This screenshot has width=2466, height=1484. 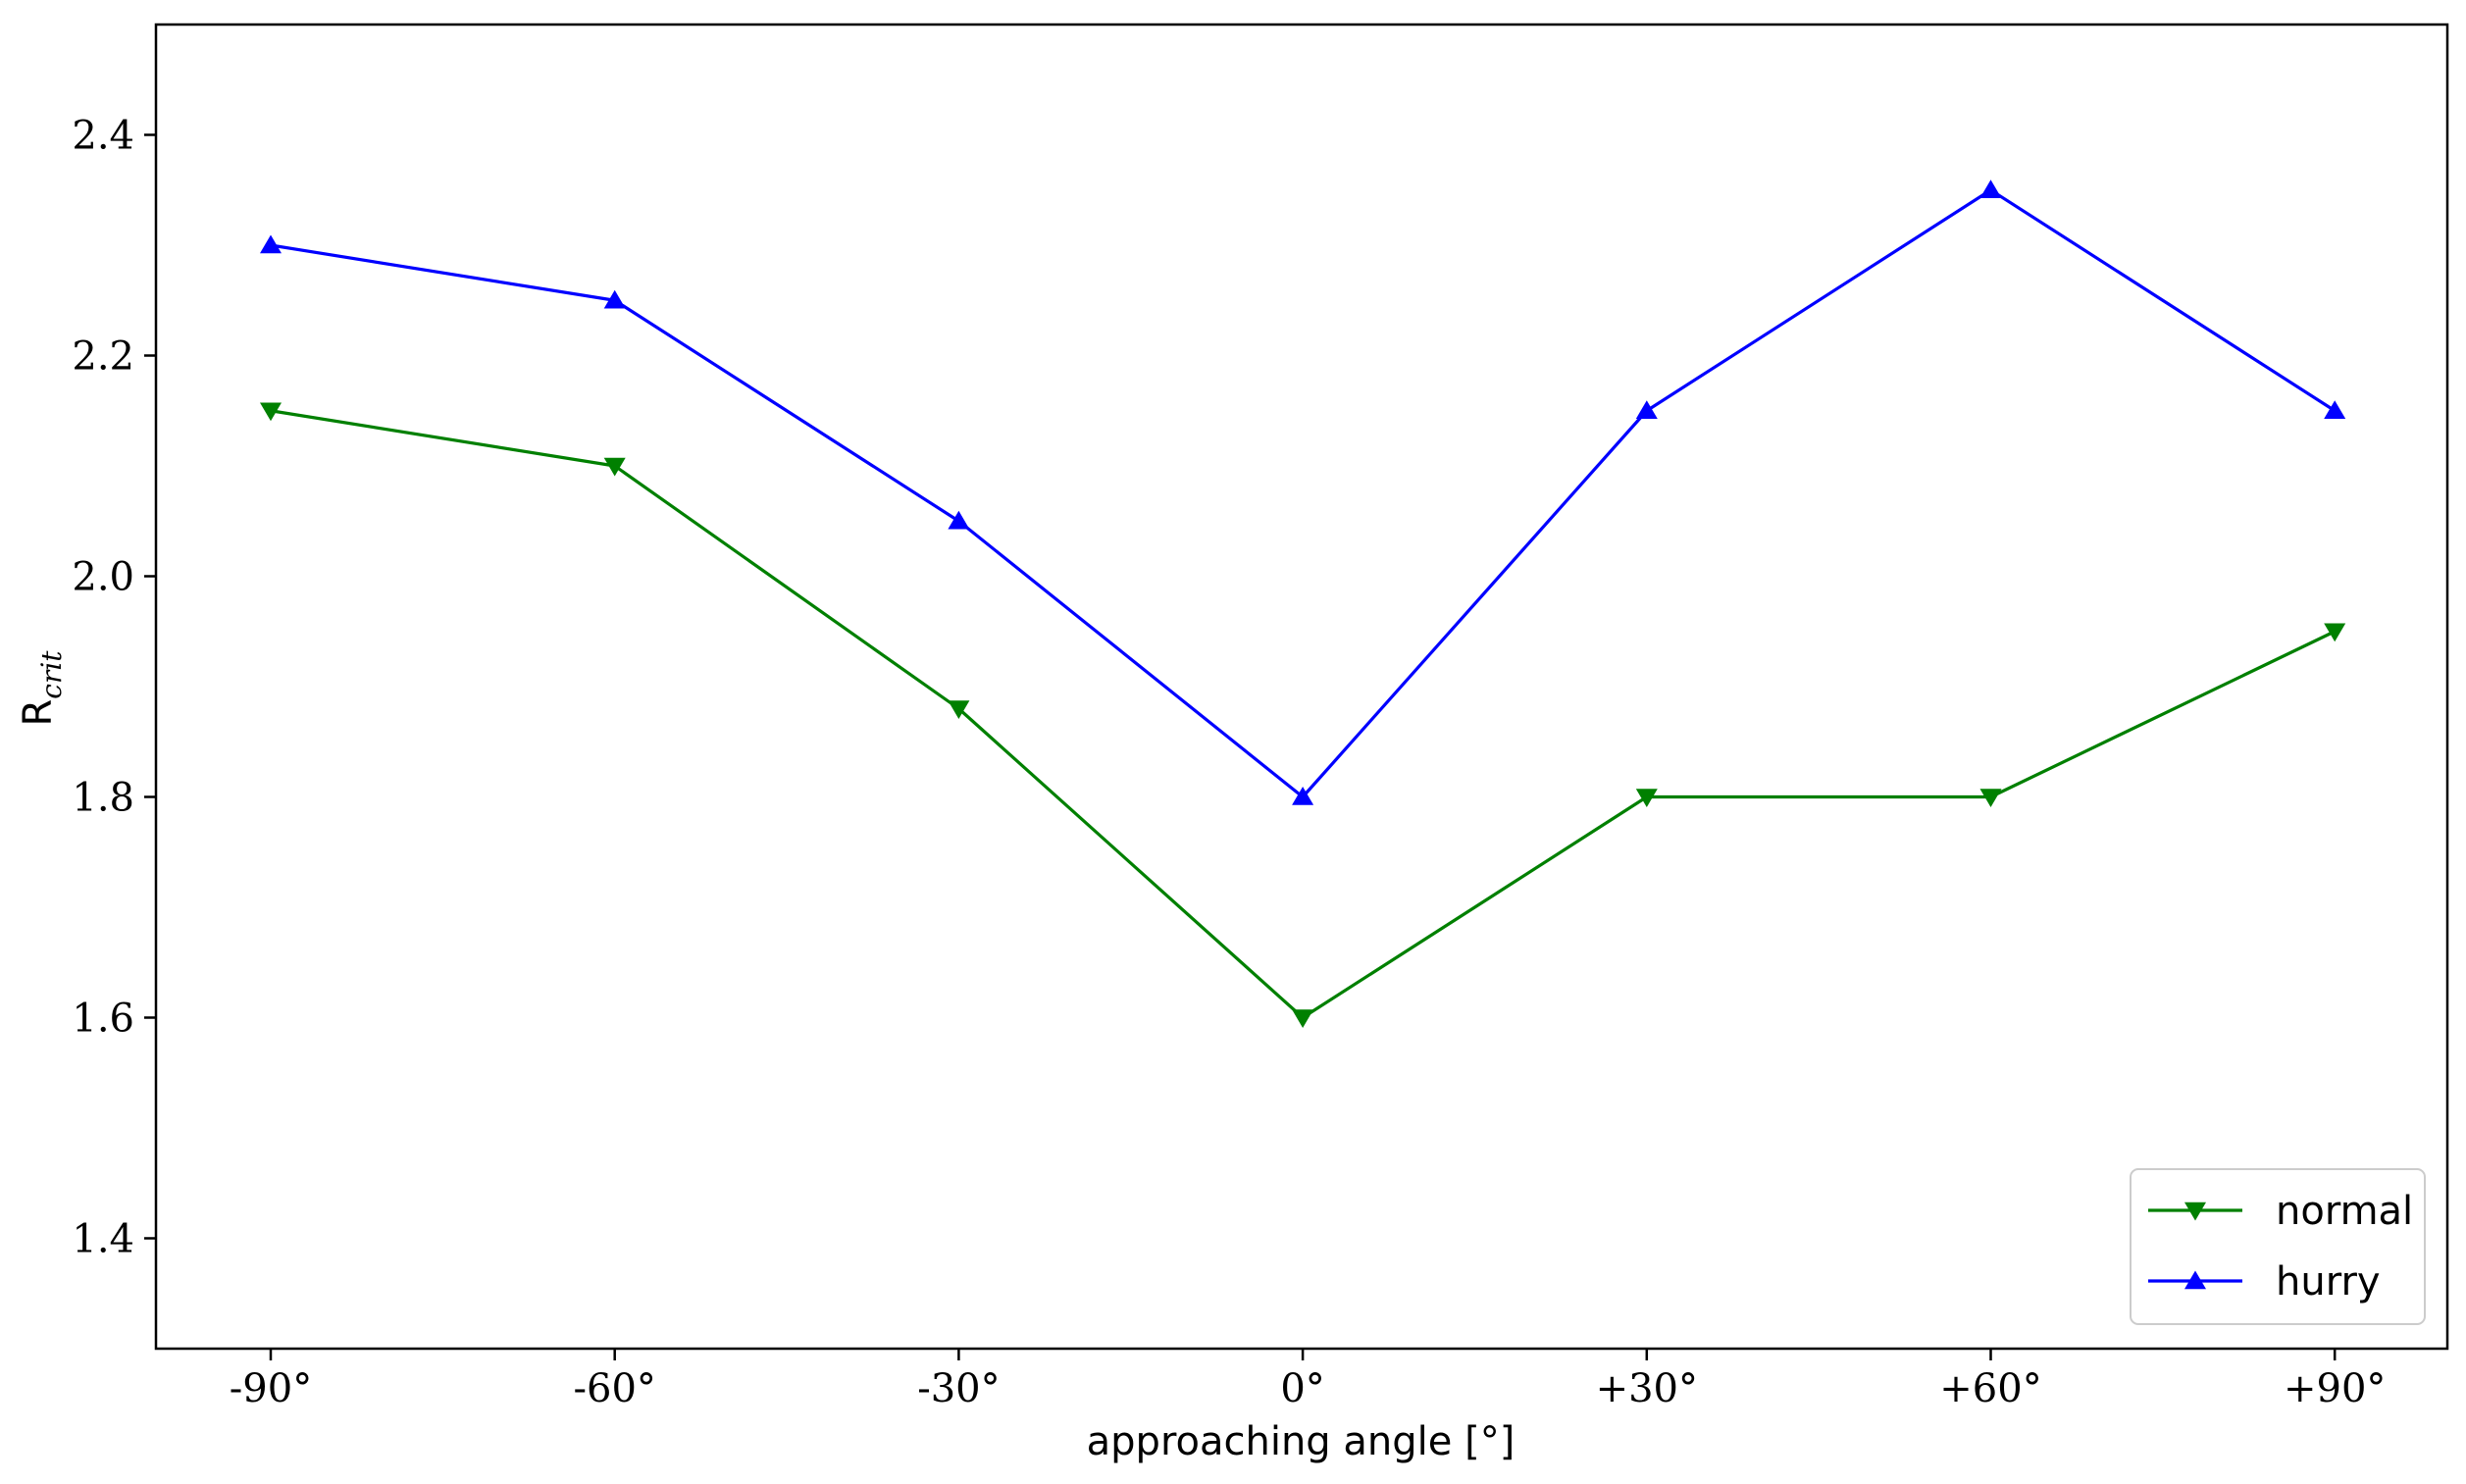 What do you see at coordinates (2328, 1282) in the screenshot?
I see `legend-label-hurry: hurry` at bounding box center [2328, 1282].